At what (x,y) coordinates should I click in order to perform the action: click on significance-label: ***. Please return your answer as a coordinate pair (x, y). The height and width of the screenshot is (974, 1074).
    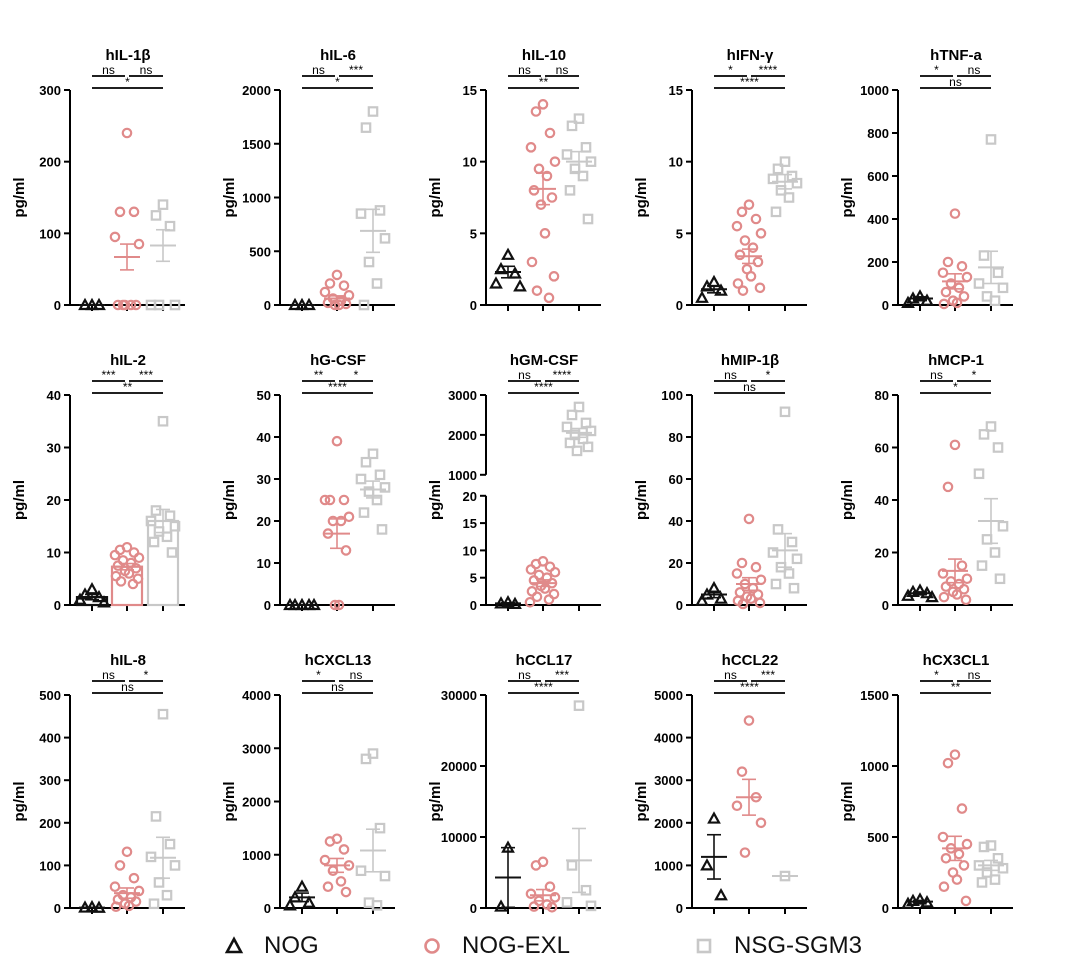
    Looking at the image, I should click on (768, 675).